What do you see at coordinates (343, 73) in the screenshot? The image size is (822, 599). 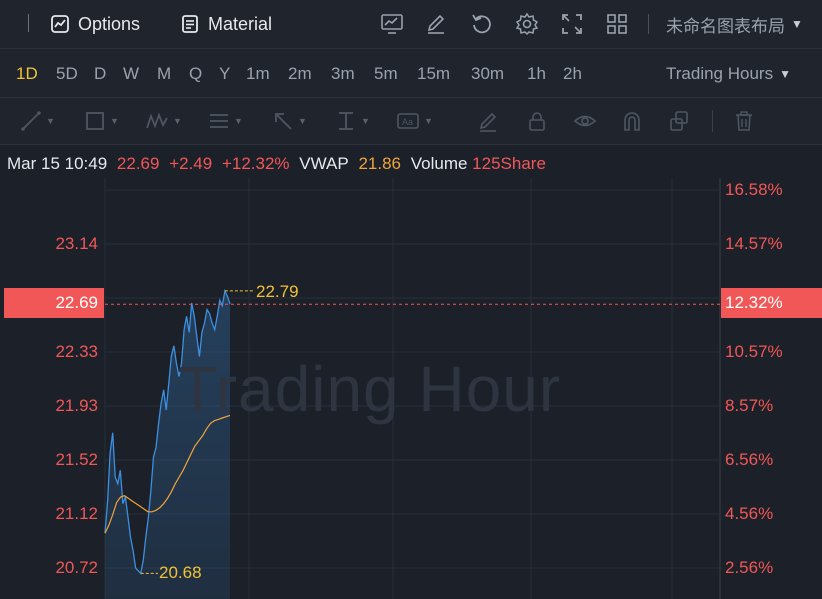 I see `period-3m: 3m` at bounding box center [343, 73].